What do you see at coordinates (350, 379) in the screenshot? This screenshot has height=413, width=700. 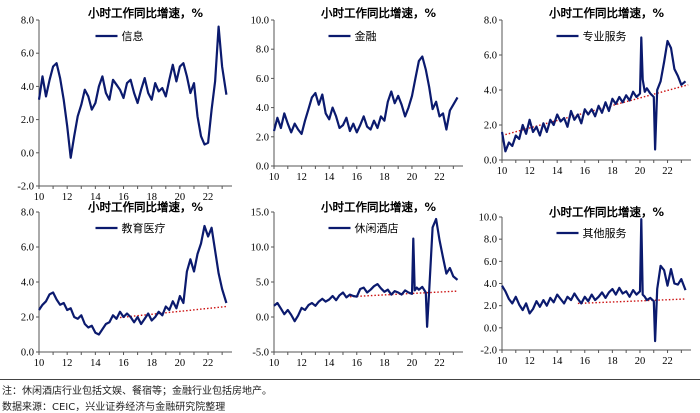 I see `footer-divider` at bounding box center [350, 379].